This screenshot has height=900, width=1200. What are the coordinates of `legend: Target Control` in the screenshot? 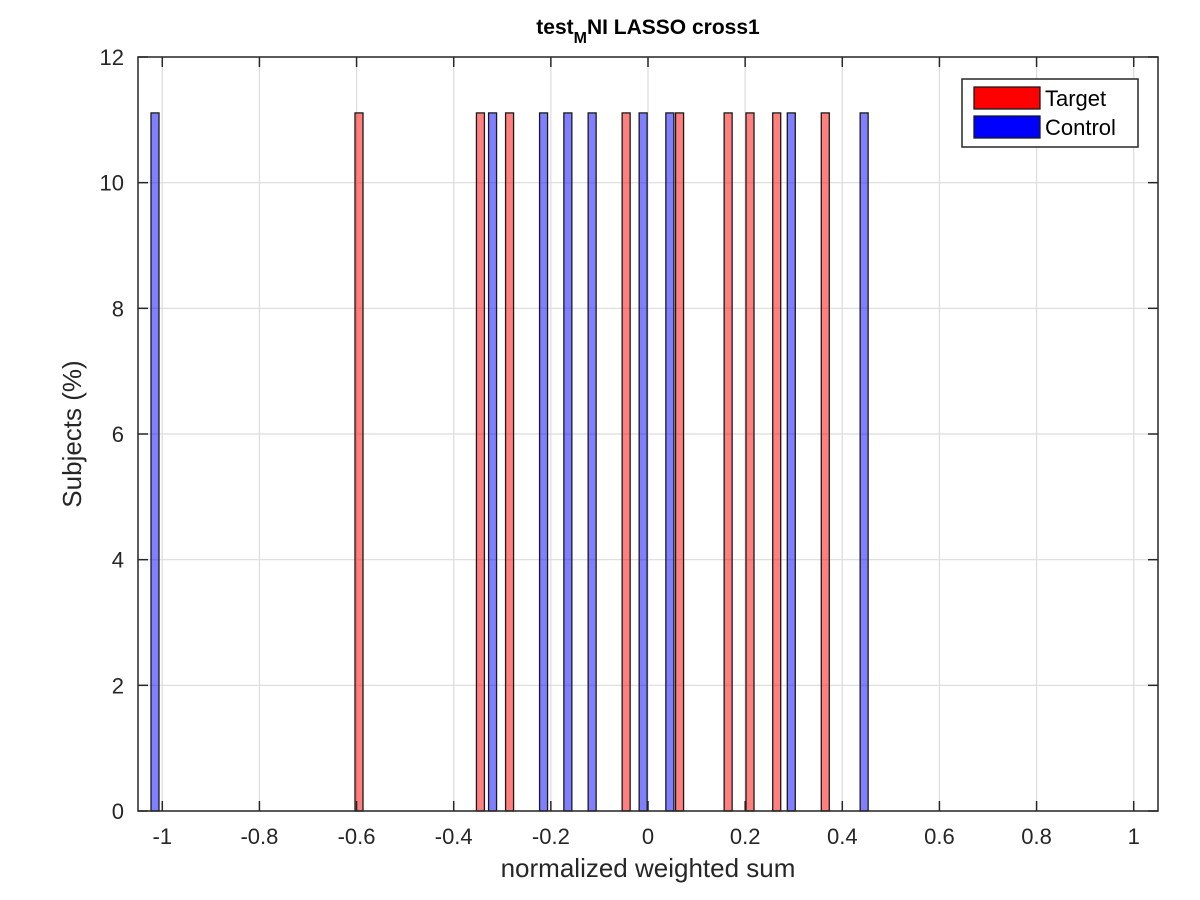 It's located at (1050, 113).